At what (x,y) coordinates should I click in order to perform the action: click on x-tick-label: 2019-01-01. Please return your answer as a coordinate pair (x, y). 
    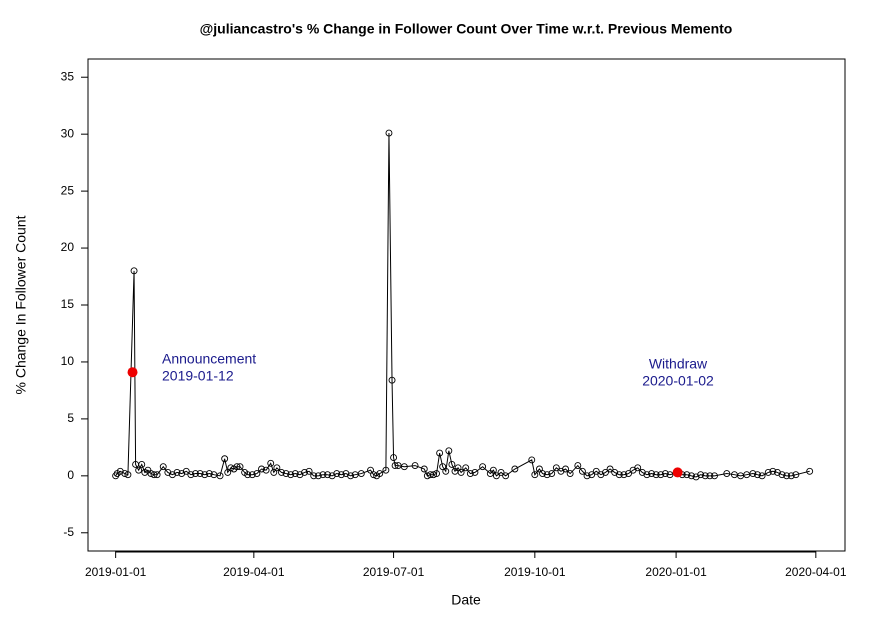
    Looking at the image, I should click on (116, 572).